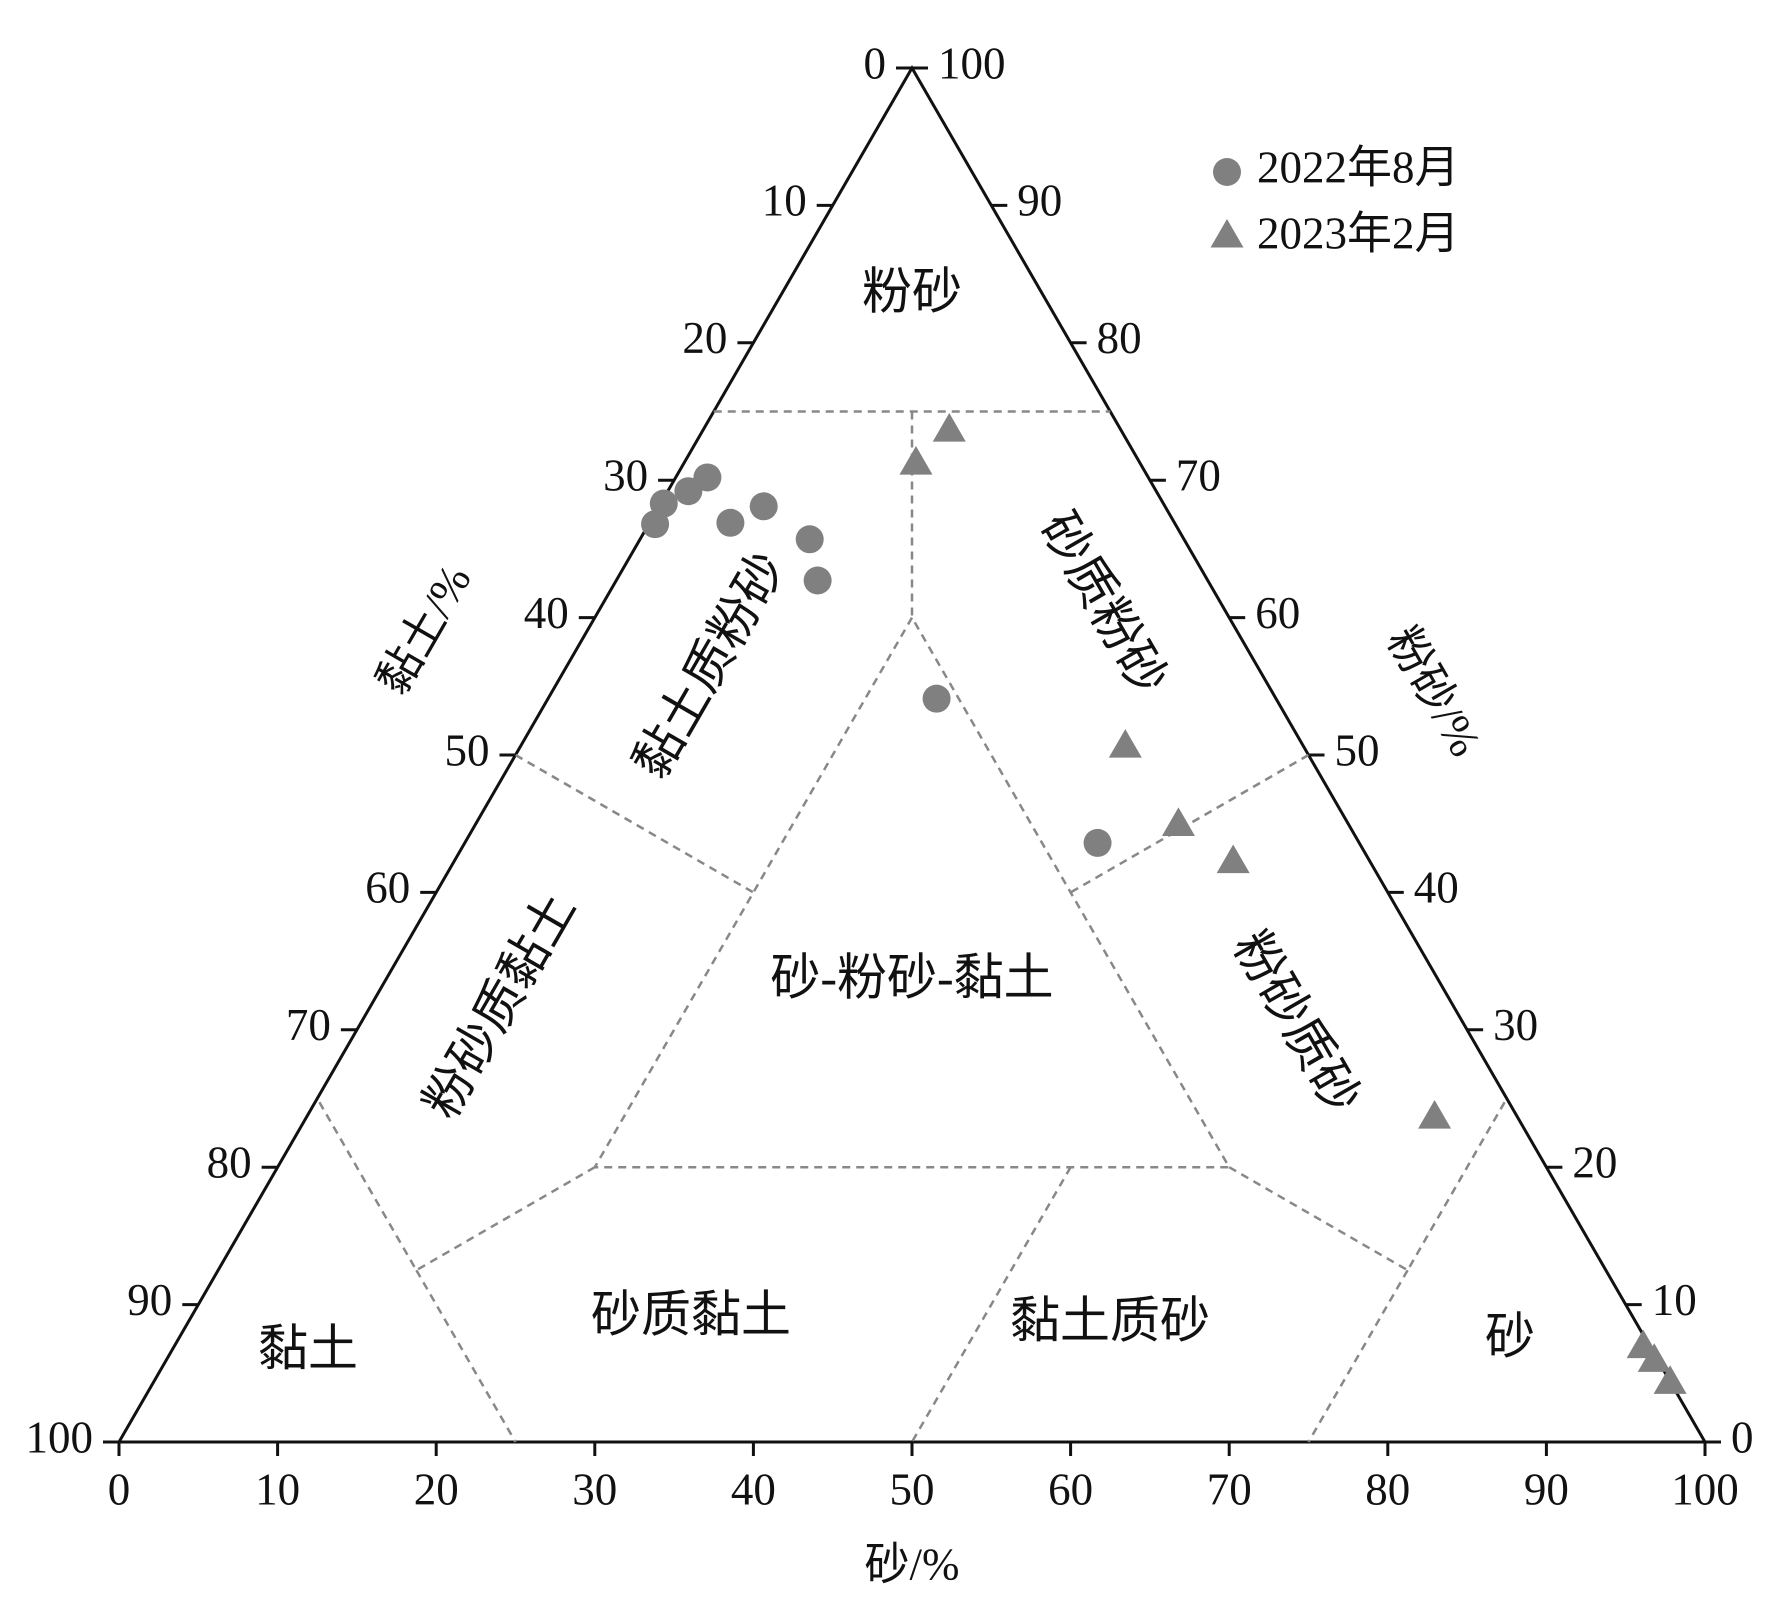 The image size is (1772, 1599). Describe the element at coordinates (1070, 1489) in the screenshot. I see `sand-tick-label: 60` at that location.